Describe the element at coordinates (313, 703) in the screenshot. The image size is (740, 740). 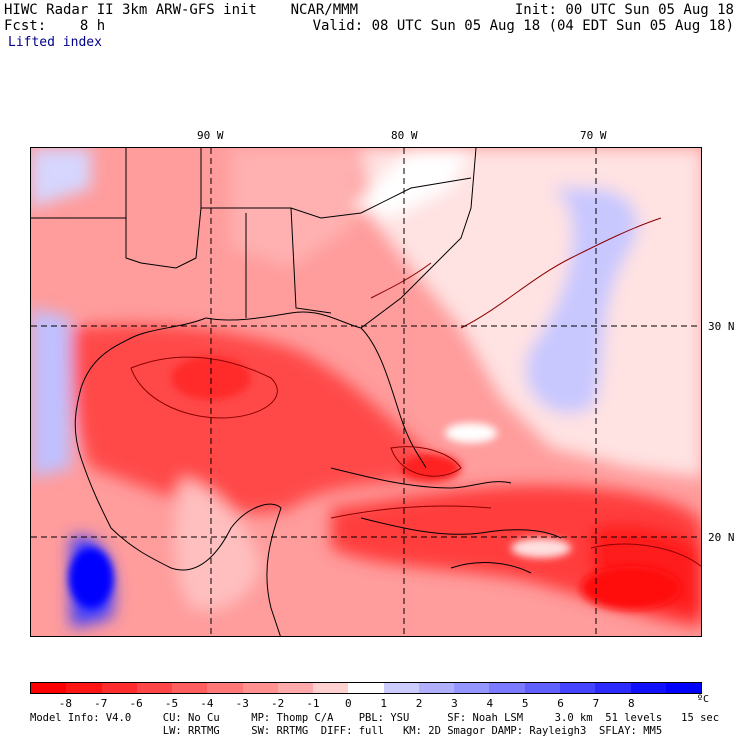
I see `colorbar-tick-label: -1` at that location.